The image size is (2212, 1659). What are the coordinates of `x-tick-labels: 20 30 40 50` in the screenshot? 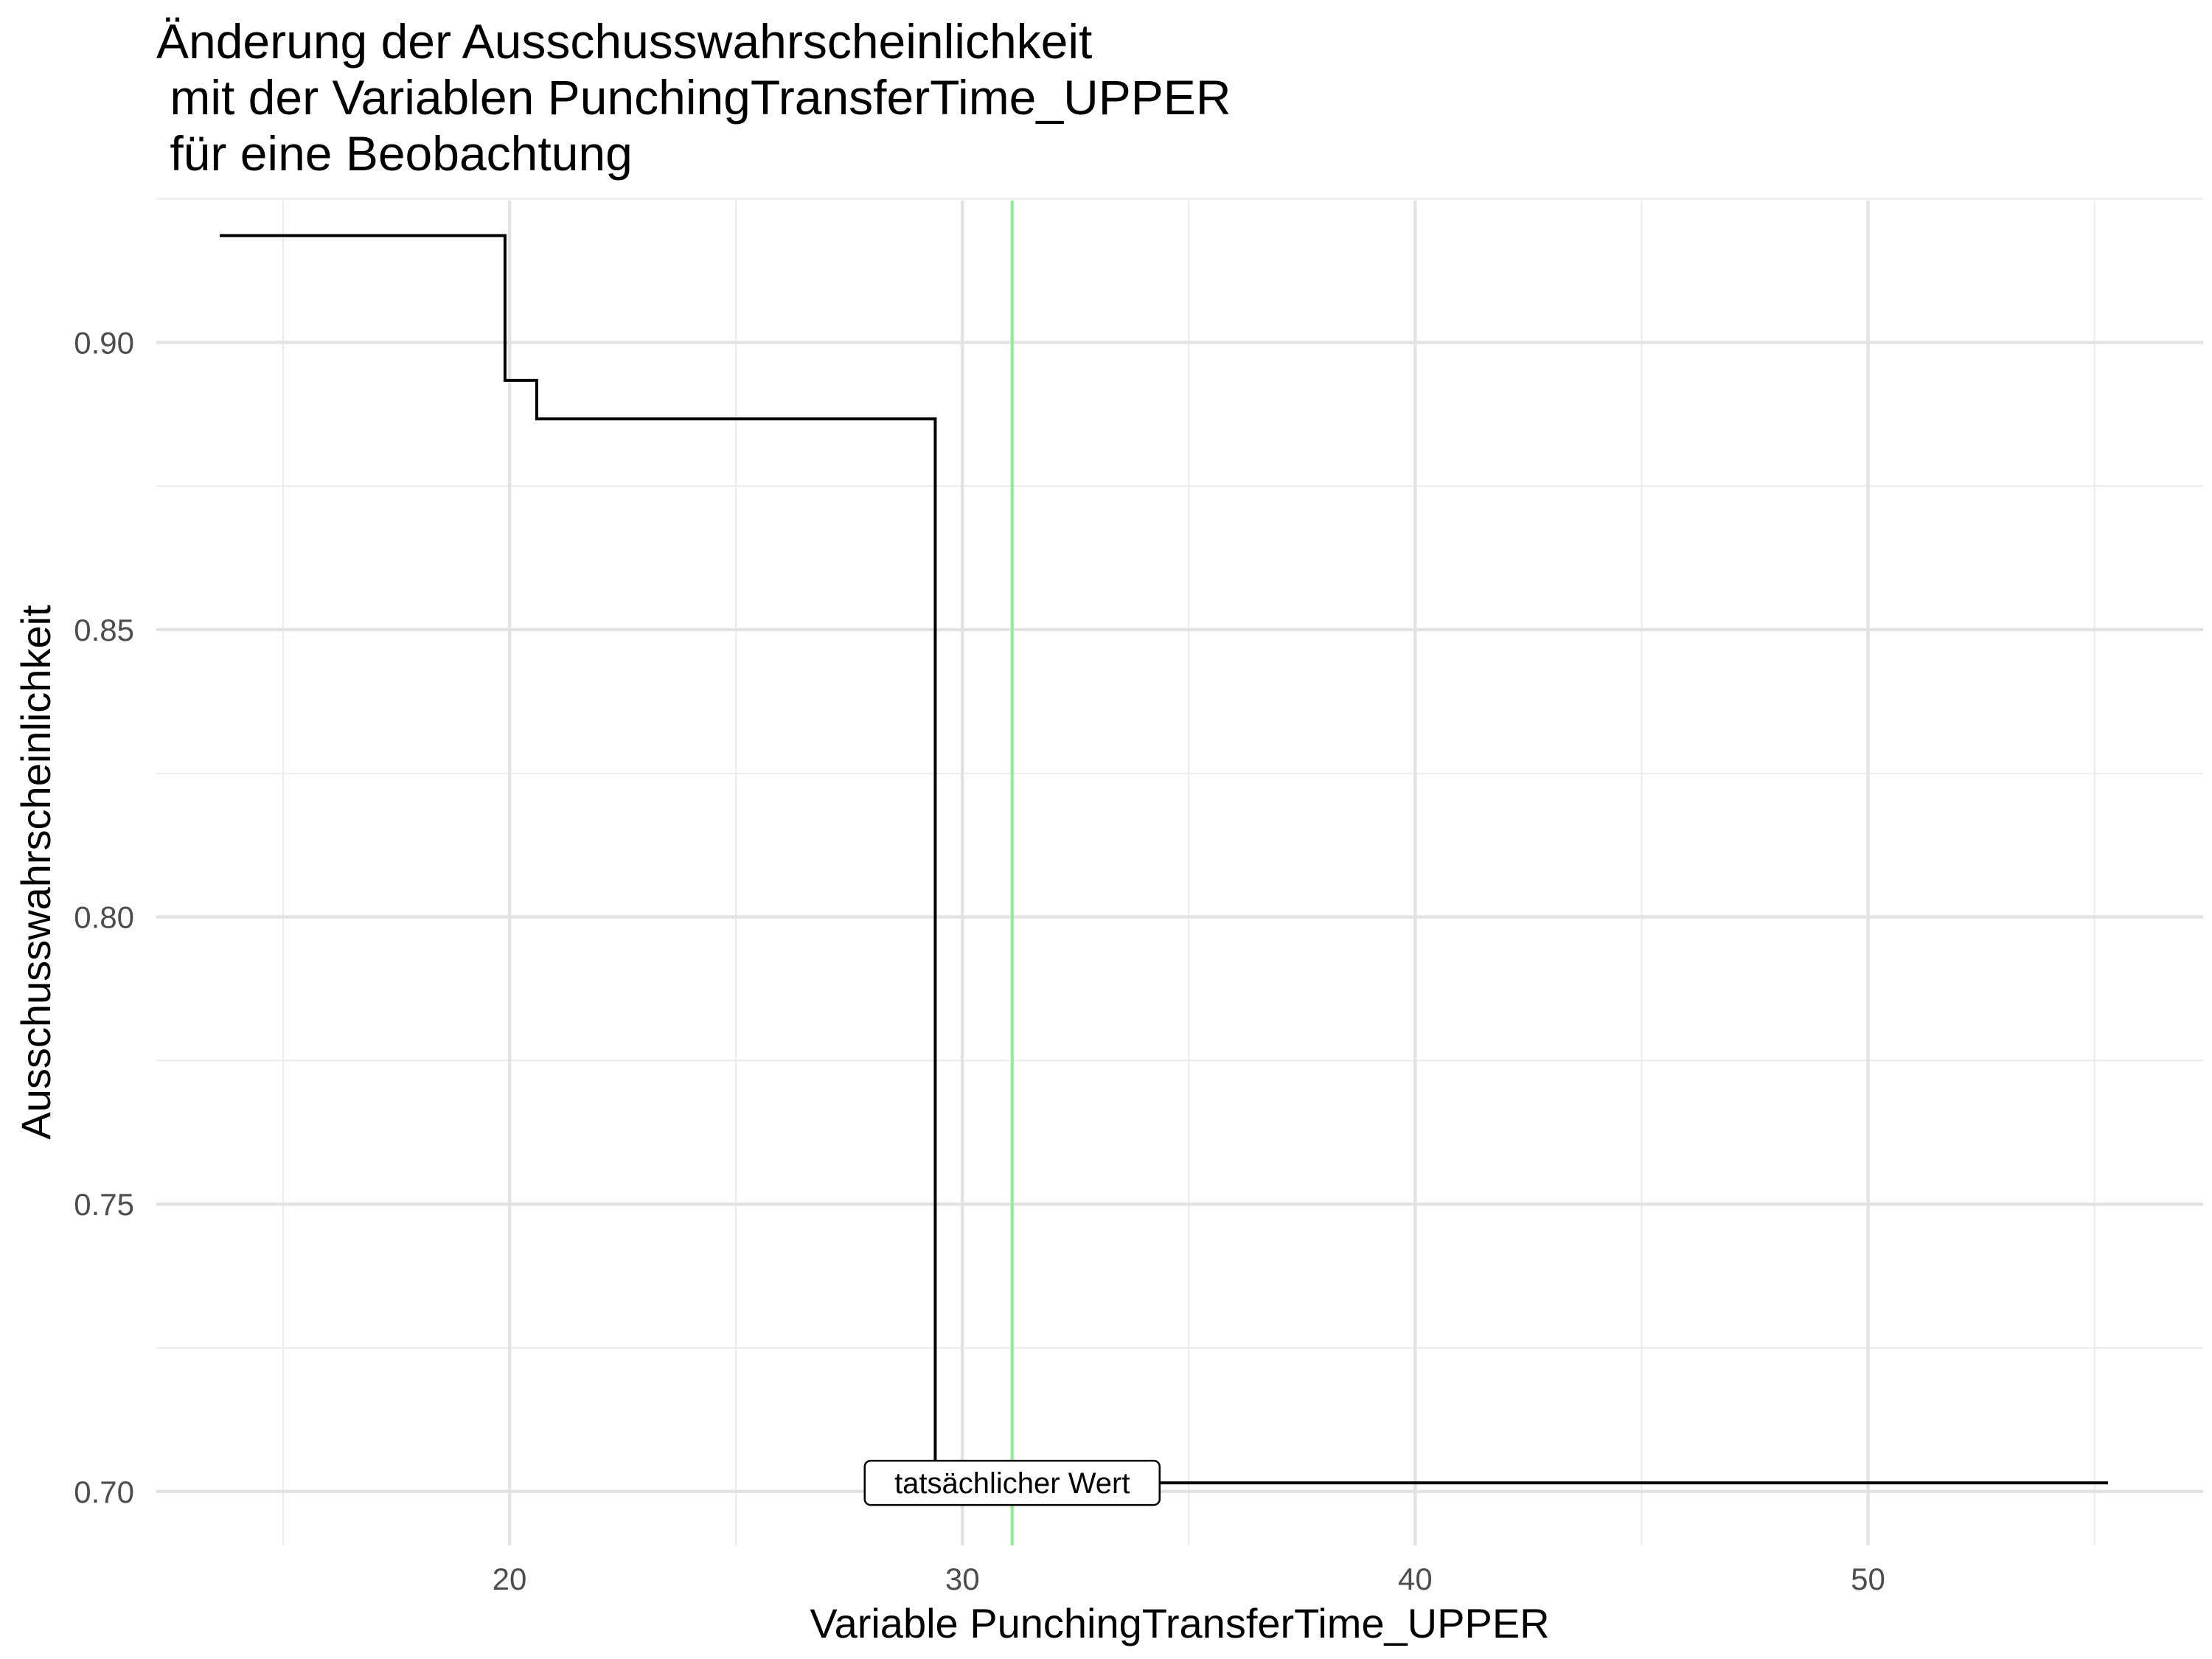 It's located at (1189, 1579).